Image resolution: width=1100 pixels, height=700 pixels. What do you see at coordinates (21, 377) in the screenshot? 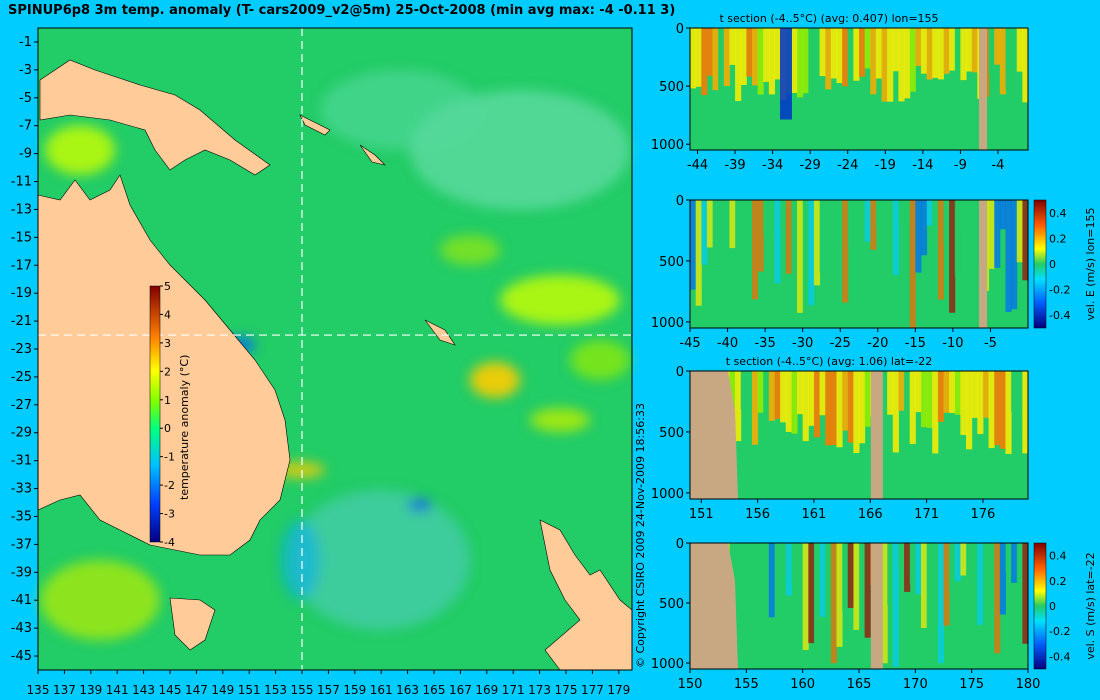
I see `lat-tick-label: -25` at bounding box center [21, 377].